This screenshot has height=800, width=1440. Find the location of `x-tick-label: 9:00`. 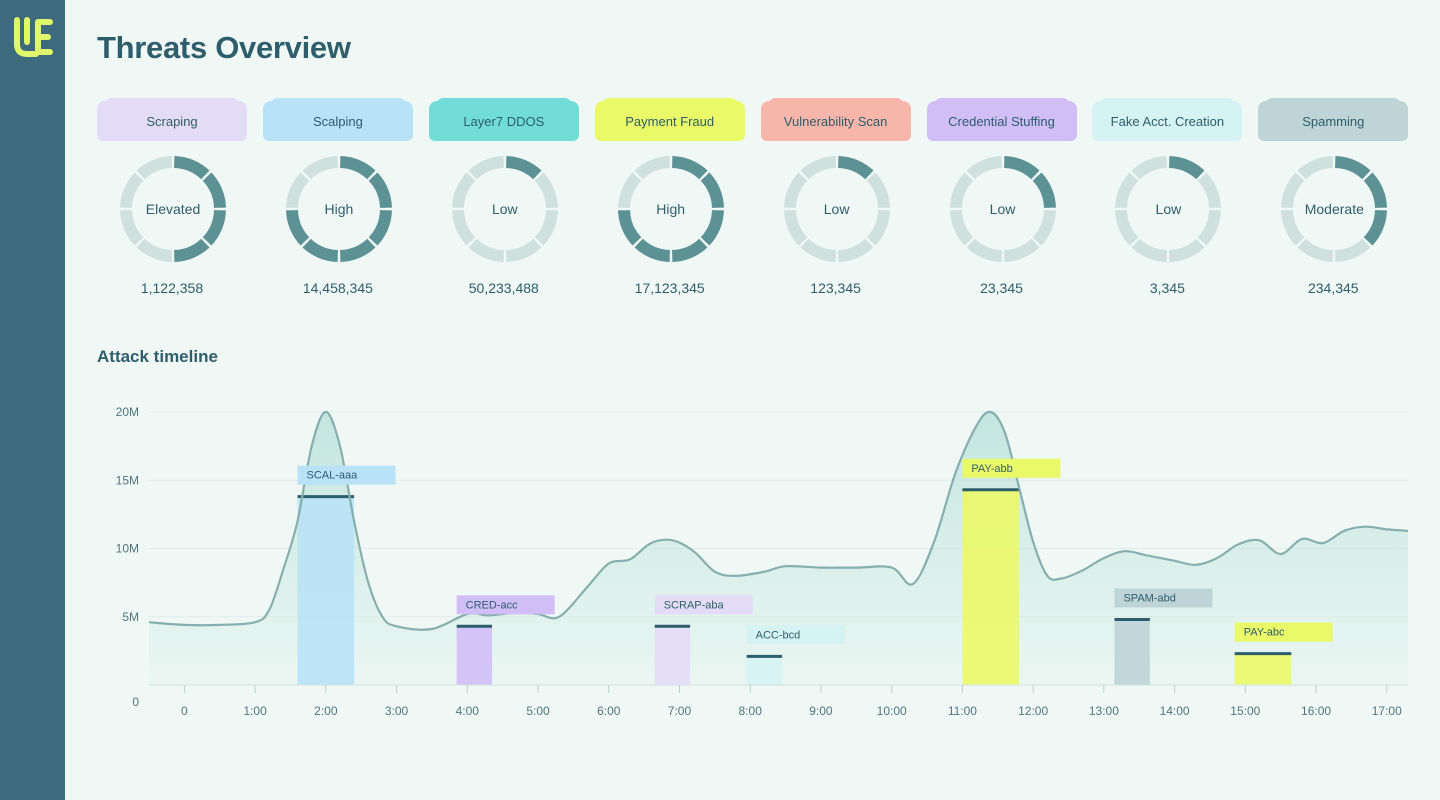

x-tick-label: 9:00 is located at coordinates (821, 711).